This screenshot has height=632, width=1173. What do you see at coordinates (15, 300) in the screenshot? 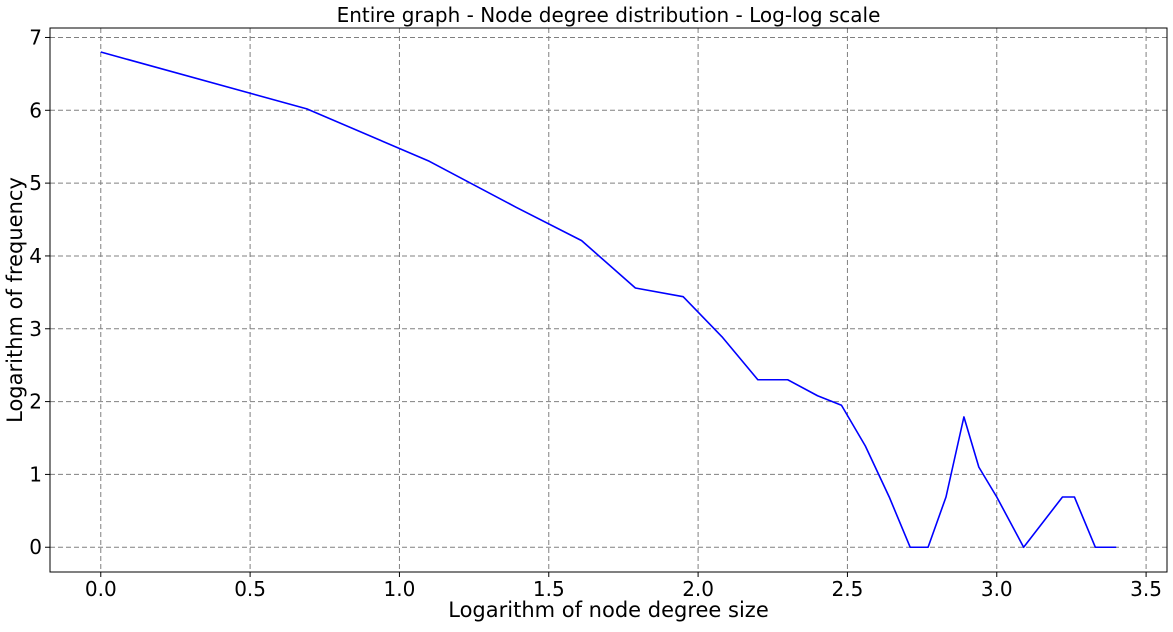
I see `y-axis-title: Logarithm of frequency` at bounding box center [15, 300].